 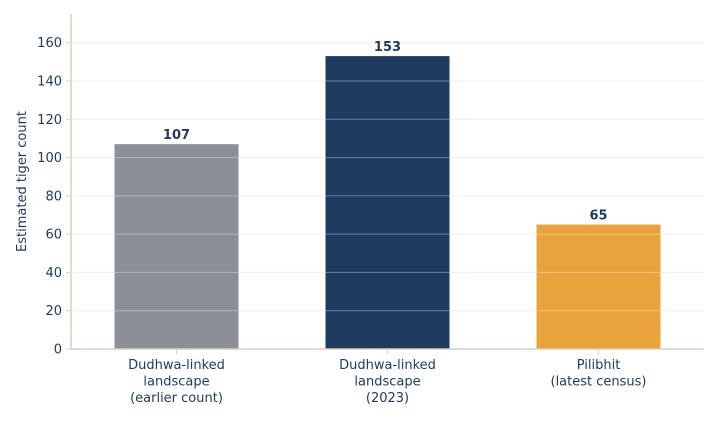 I want to click on y-tick-label: 80, so click(x=53, y=196).